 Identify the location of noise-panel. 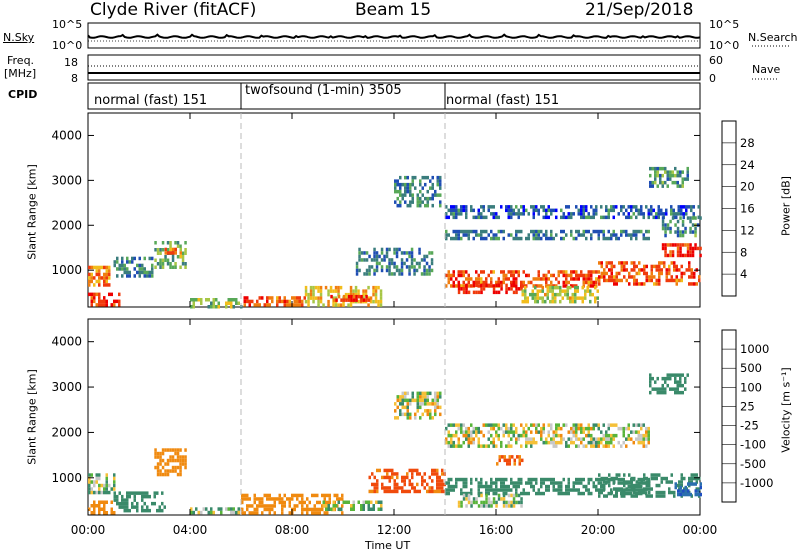
(438, 35).